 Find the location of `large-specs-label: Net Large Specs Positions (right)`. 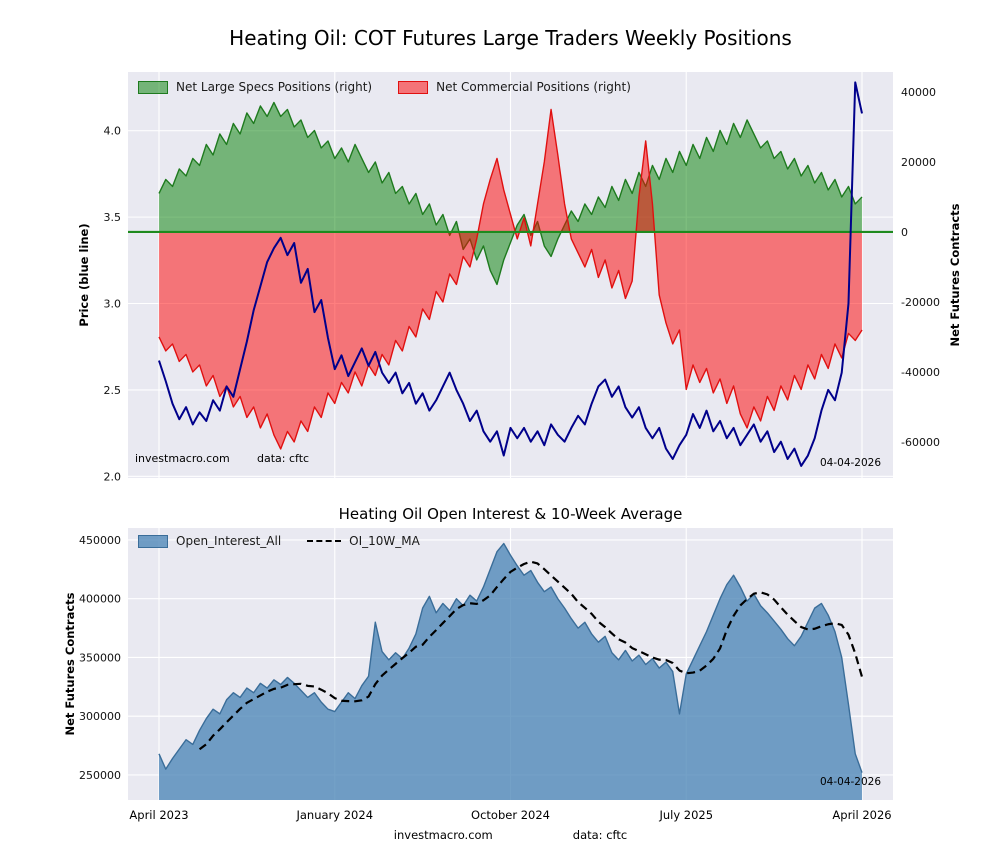

large-specs-label: Net Large Specs Positions (right) is located at coordinates (274, 87).